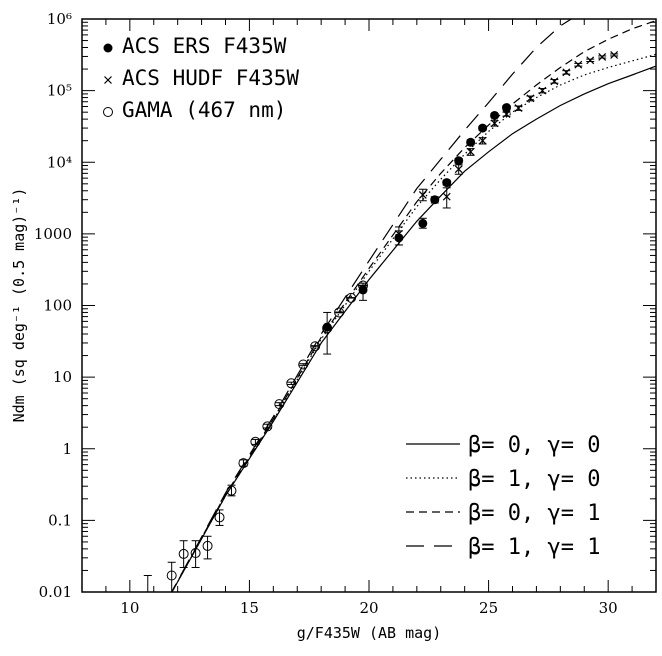 The width and height of the screenshot is (662, 656). I want to click on y-tick-label: 100, so click(57, 306).